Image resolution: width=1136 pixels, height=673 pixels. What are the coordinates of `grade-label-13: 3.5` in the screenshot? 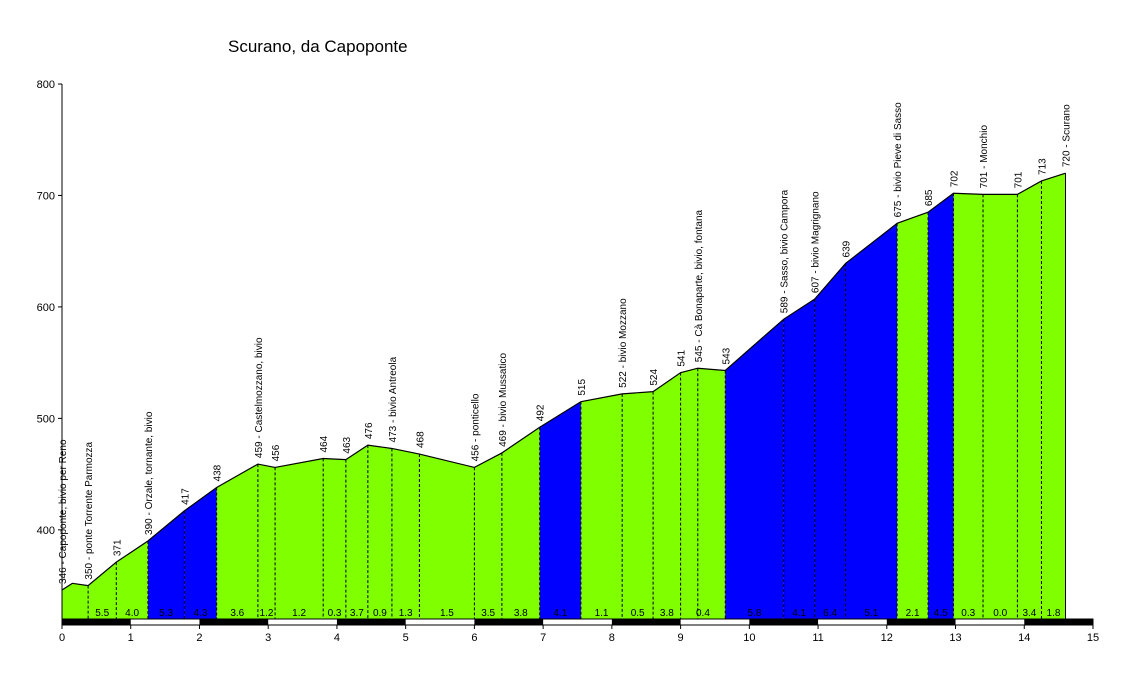 It's located at (488, 613).